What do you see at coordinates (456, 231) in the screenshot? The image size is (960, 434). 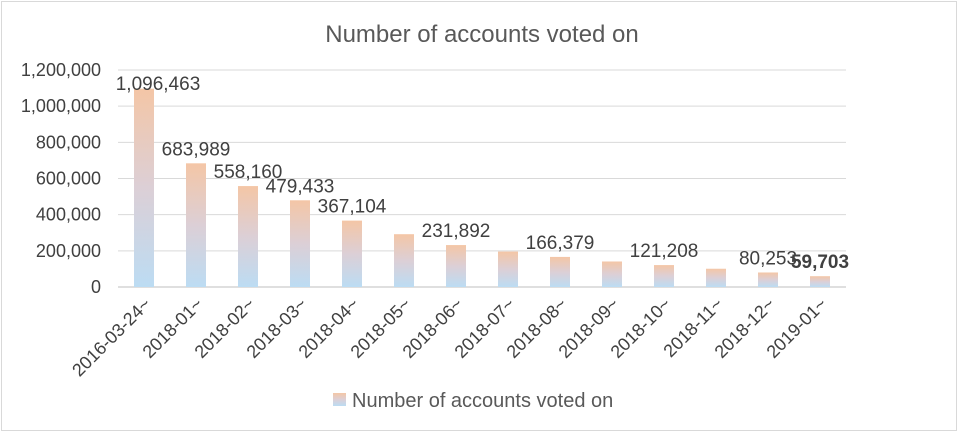 I see `data-label: 231,892` at bounding box center [456, 231].